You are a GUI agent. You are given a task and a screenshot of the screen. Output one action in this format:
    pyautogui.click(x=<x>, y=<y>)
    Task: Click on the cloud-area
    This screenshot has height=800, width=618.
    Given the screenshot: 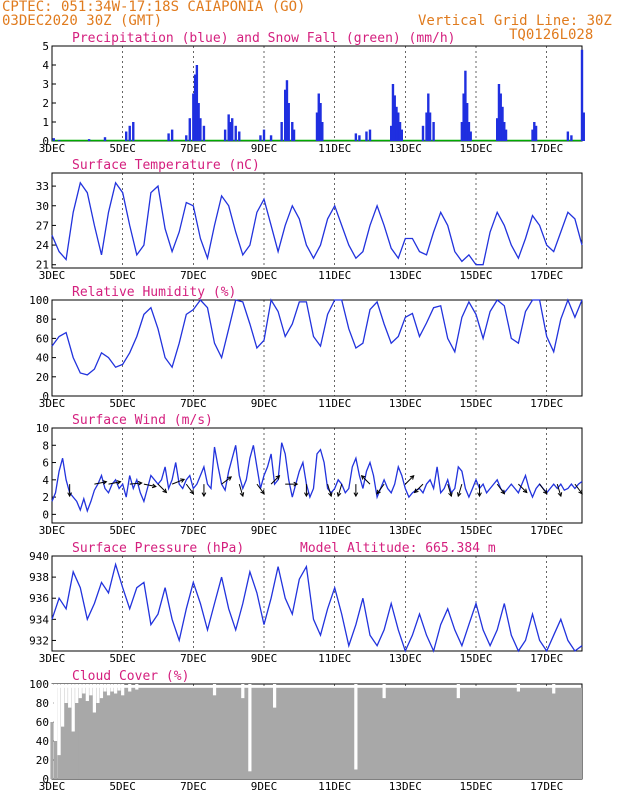 What is the action you would take?
    pyautogui.click(x=320, y=733)
    